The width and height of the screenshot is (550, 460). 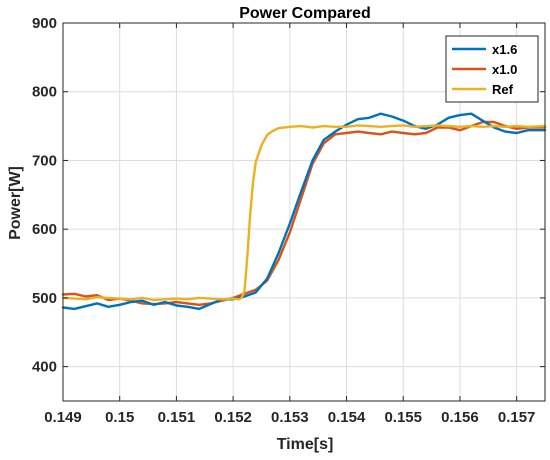 I want to click on legend: x1.6 x1.0 Ref, so click(x=492, y=69).